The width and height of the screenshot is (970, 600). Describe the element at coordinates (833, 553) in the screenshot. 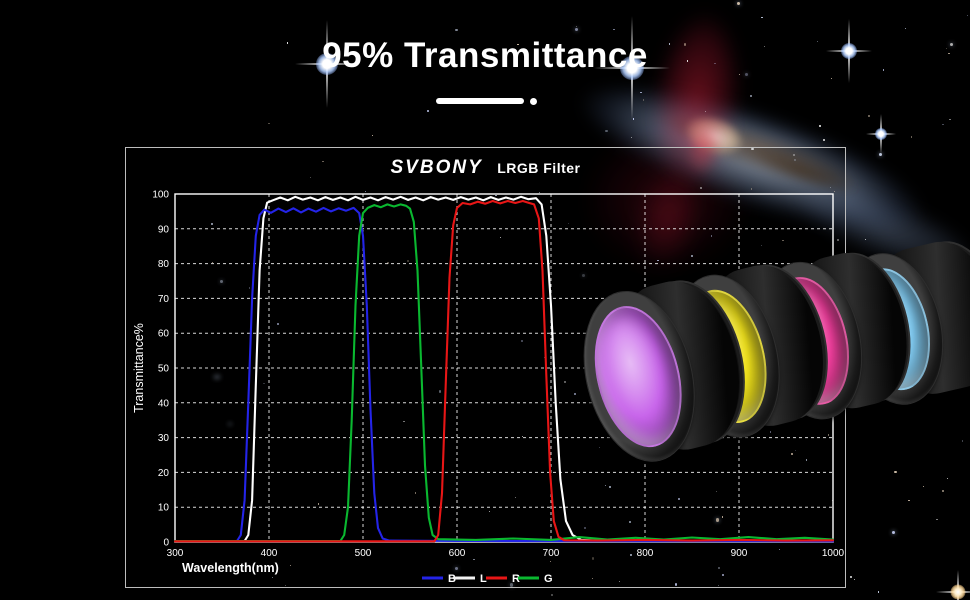

I see `svg-text: 1000` at that location.